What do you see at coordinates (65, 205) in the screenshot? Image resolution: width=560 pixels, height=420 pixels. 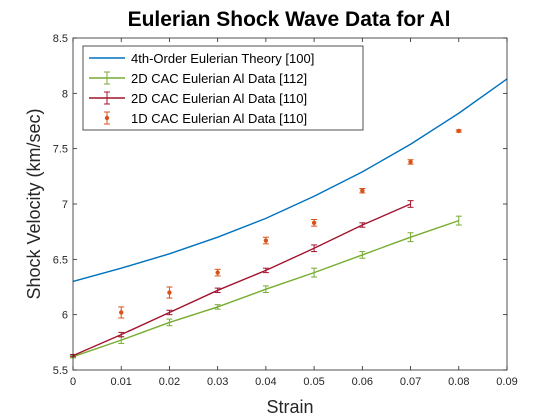 I see `y-tick-label: 7` at bounding box center [65, 205].